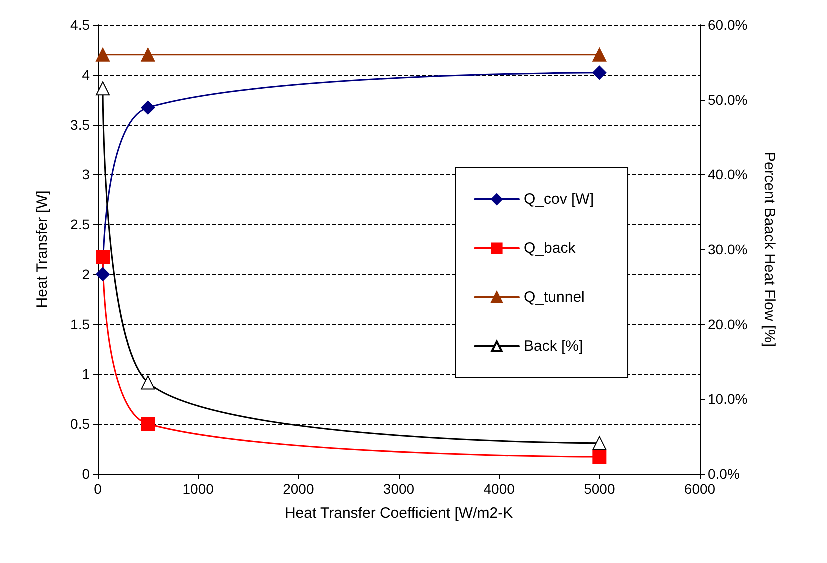  Describe the element at coordinates (600, 489) in the screenshot. I see `x-tick-label: 5000` at that location.